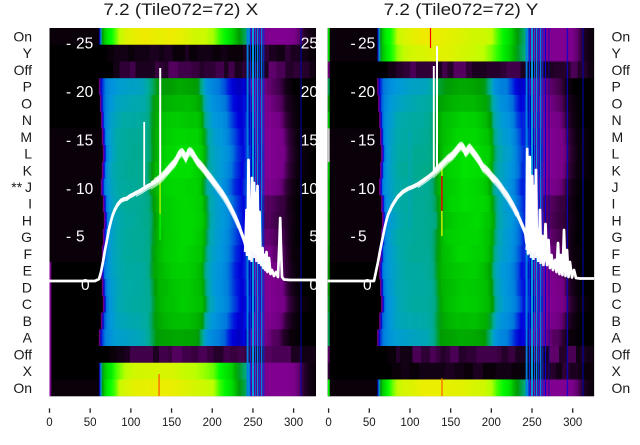 This screenshot has height=445, width=640. Describe the element at coordinates (21, 187) in the screenshot. I see `svg-text: ** J` at that location.